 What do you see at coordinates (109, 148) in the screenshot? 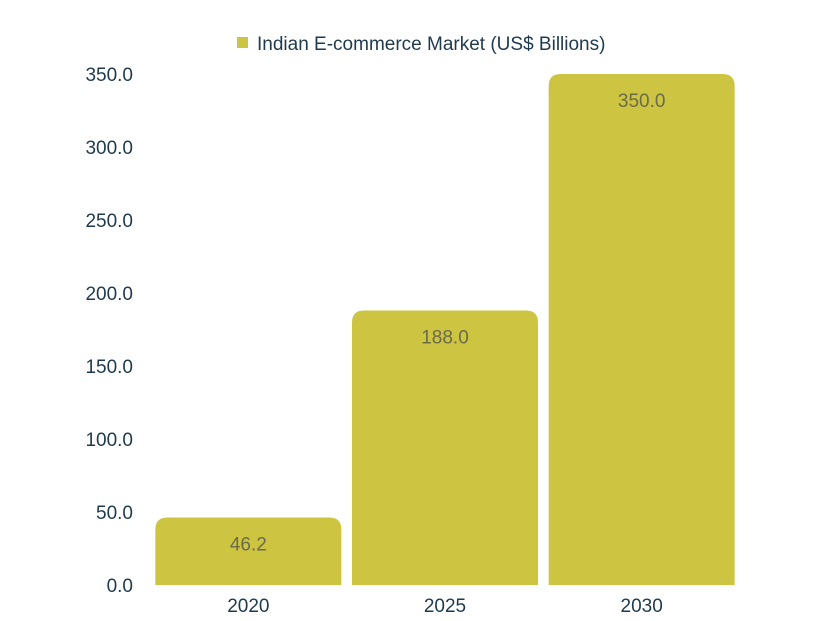
I see `y-tick-label: 300.0` at bounding box center [109, 148].